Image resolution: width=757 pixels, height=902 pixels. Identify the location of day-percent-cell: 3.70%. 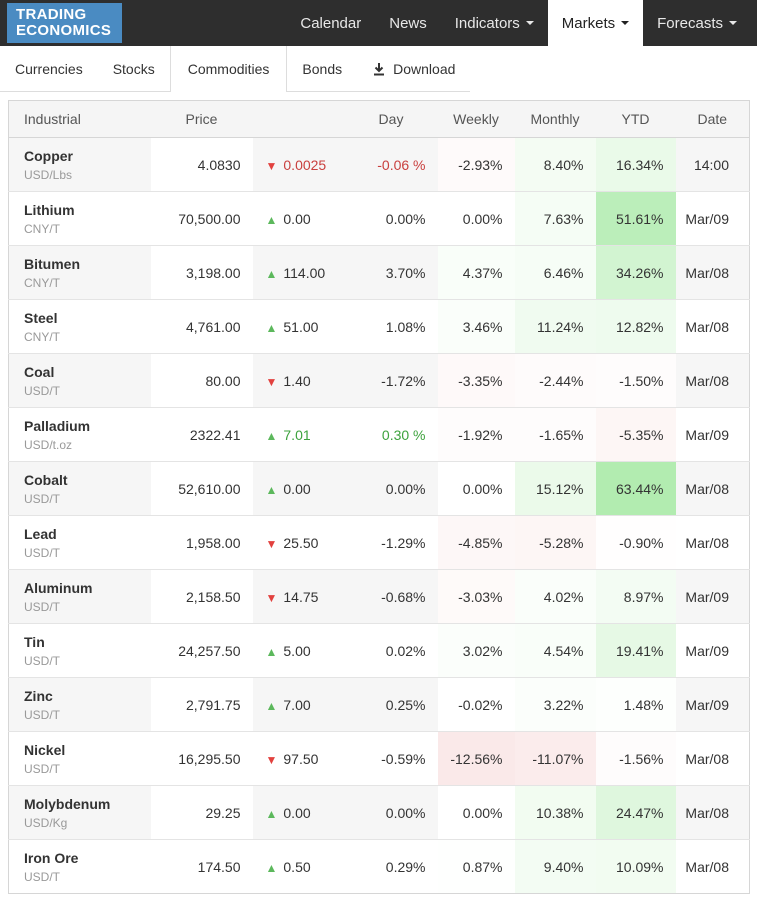
(391, 272).